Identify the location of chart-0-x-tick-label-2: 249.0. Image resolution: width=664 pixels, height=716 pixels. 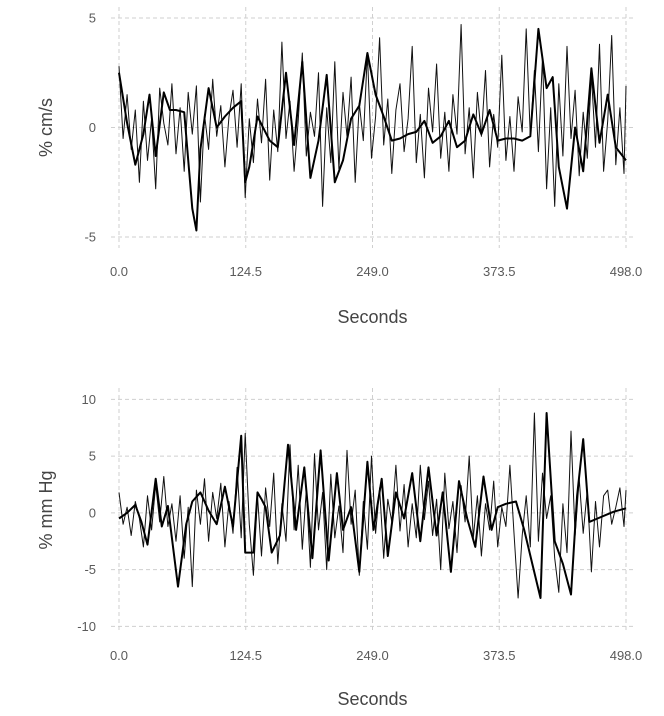
(372, 271).